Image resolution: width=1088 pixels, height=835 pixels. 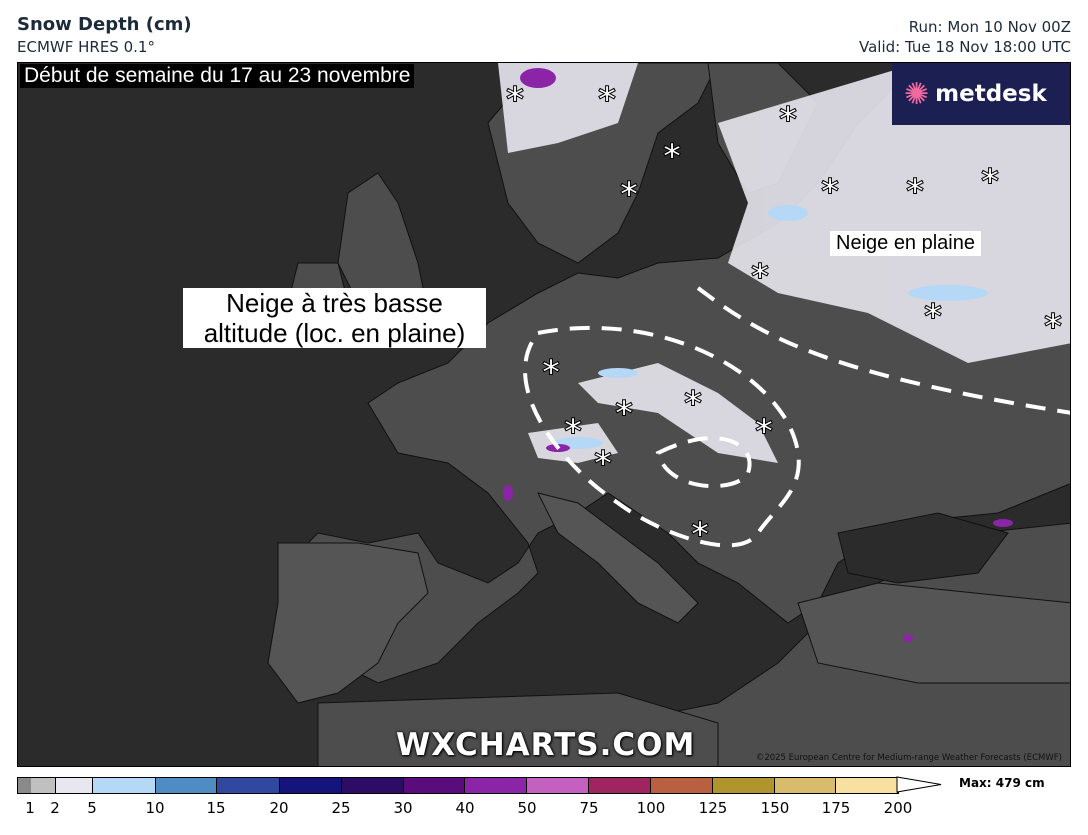 What do you see at coordinates (770, 327) in the screenshot?
I see `snow-5-10cm` at bounding box center [770, 327].